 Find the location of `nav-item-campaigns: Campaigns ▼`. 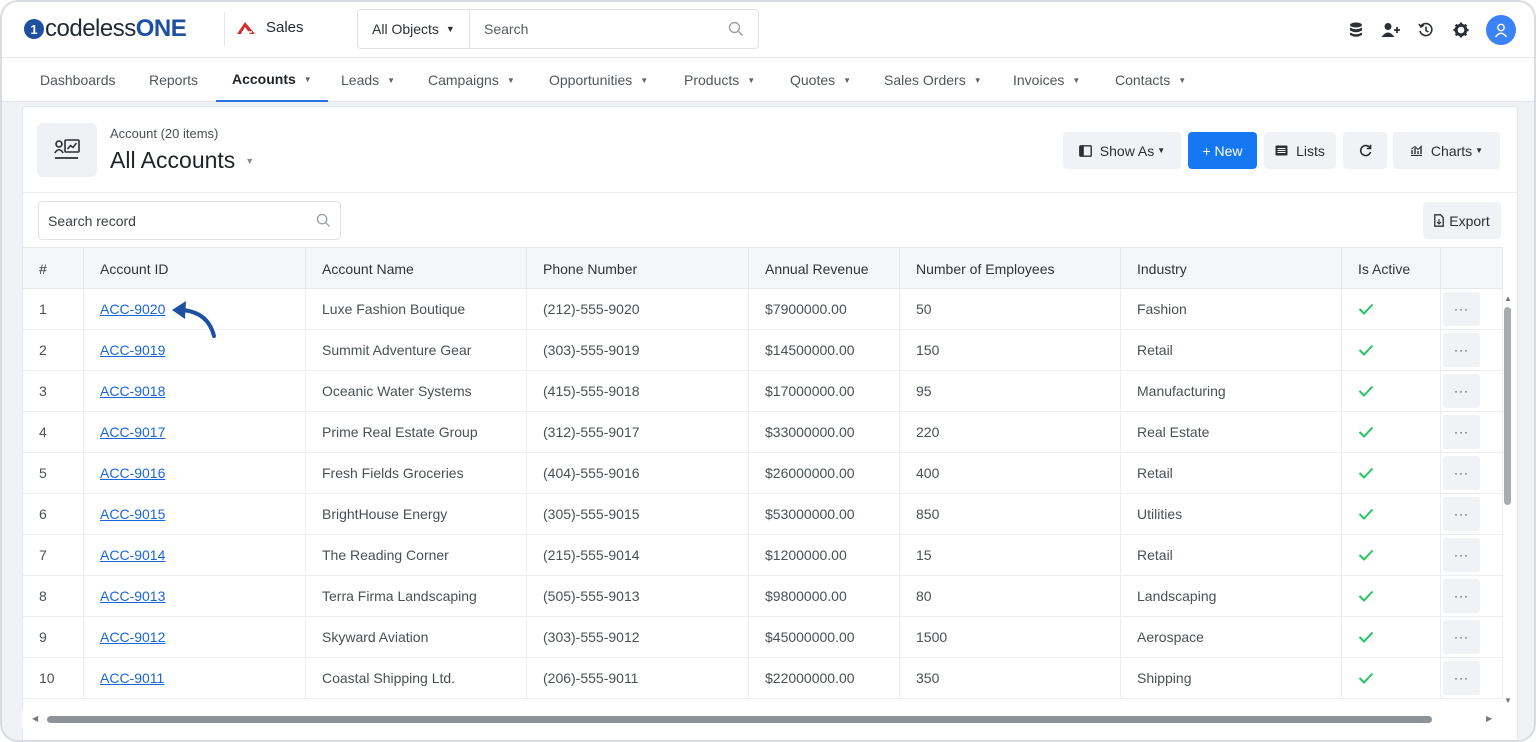

nav-item-campaigns: Campaigns ▼ is located at coordinates (471, 80).